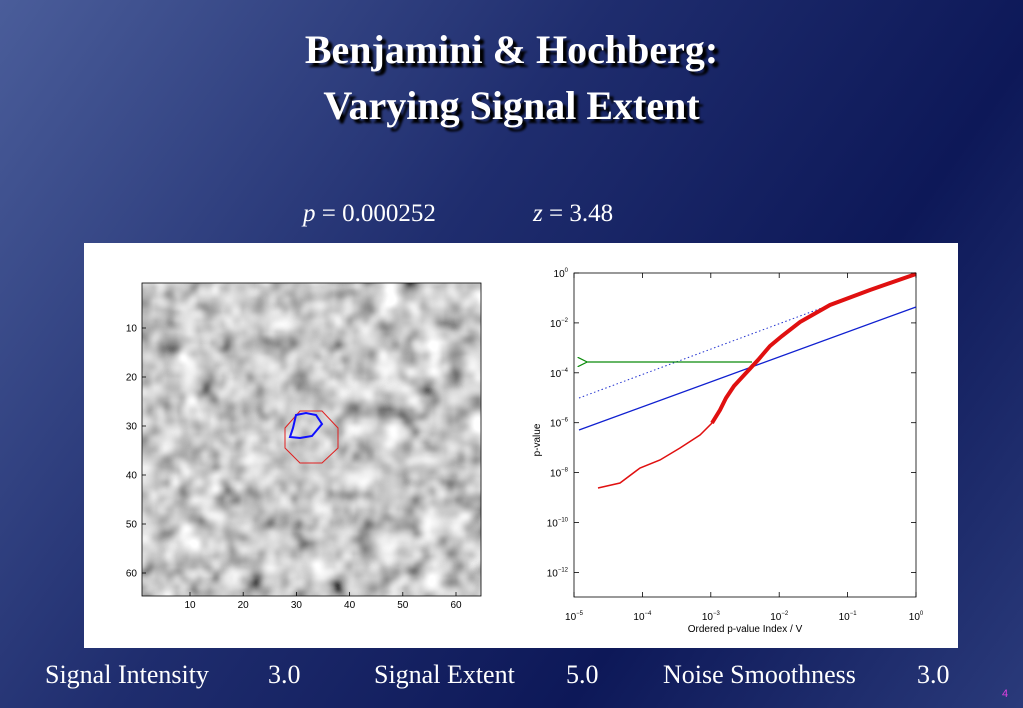 The height and width of the screenshot is (708, 1023). Describe the element at coordinates (378, 213) in the screenshot. I see `value: = 0.000252` at that location.